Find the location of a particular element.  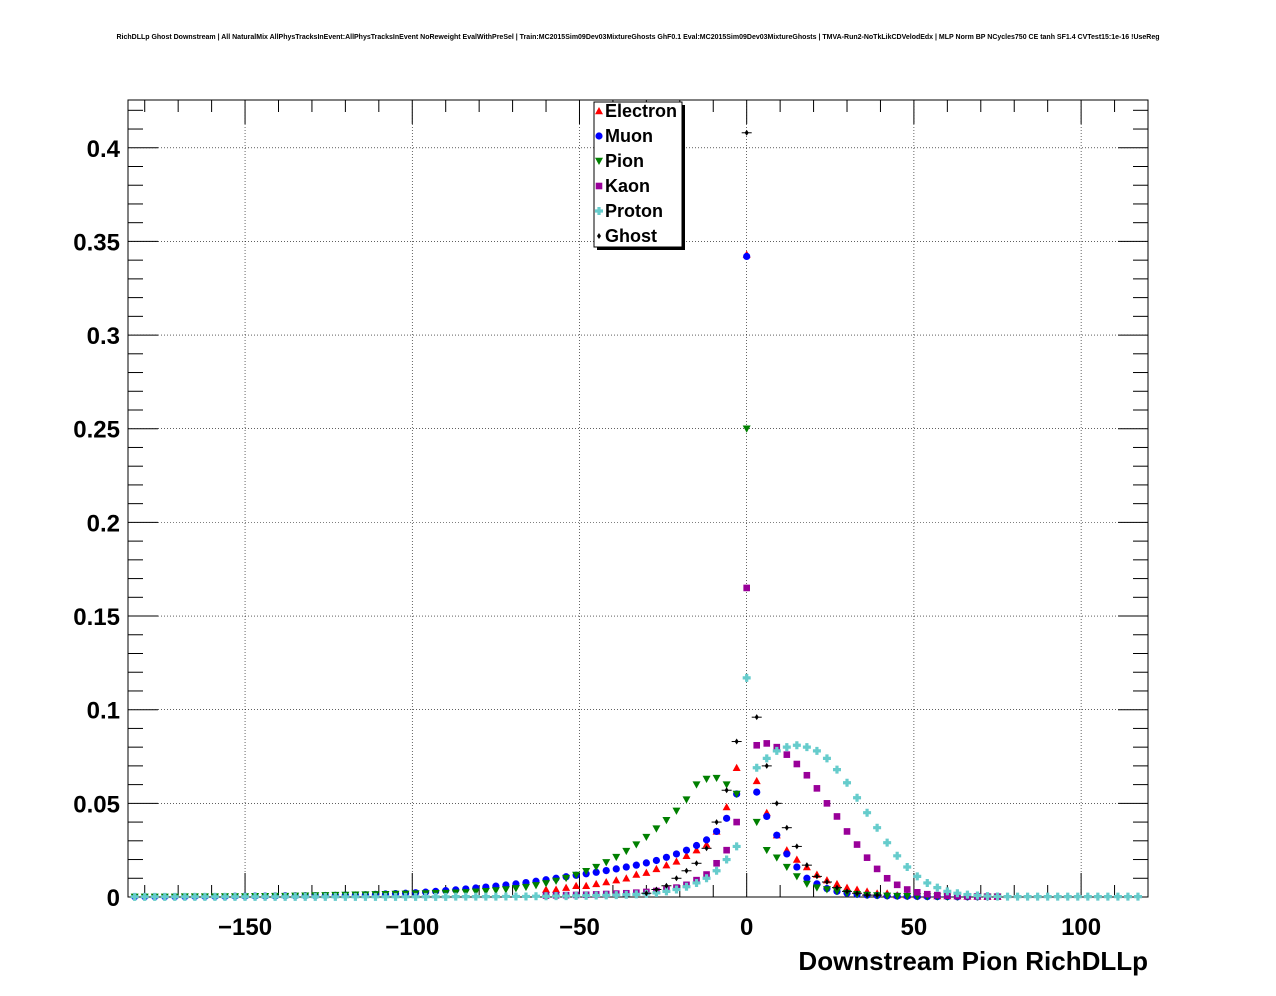

legend-marker-muon is located at coordinates (599, 136).